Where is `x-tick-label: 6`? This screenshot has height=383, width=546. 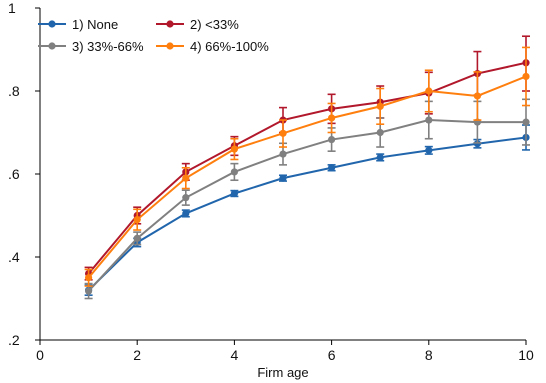 x-tick-label: 6 is located at coordinates (332, 355).